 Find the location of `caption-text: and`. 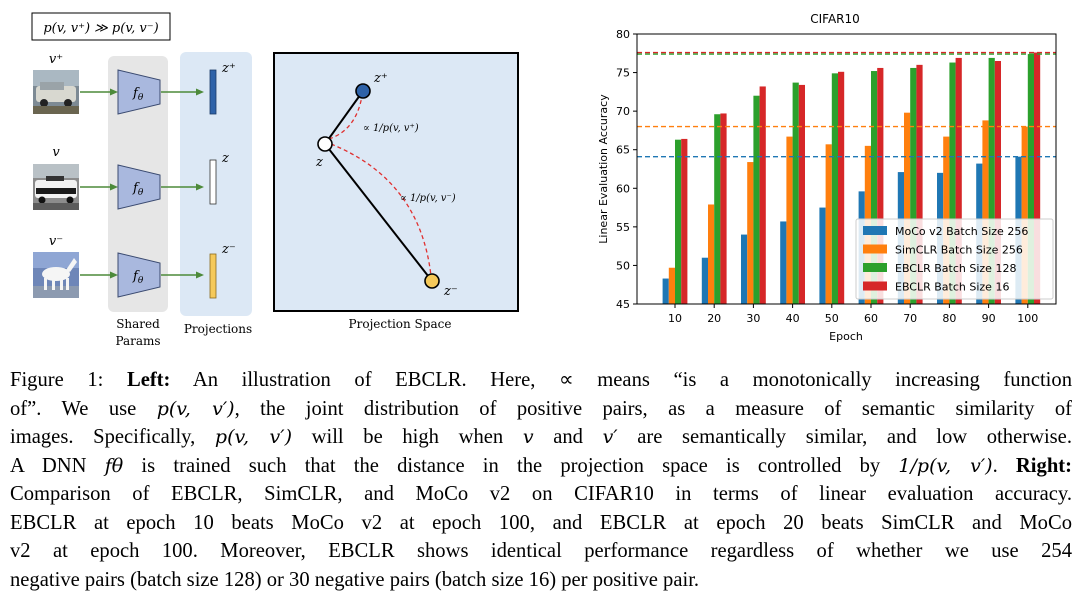

caption-text: and is located at coordinates (568, 437).